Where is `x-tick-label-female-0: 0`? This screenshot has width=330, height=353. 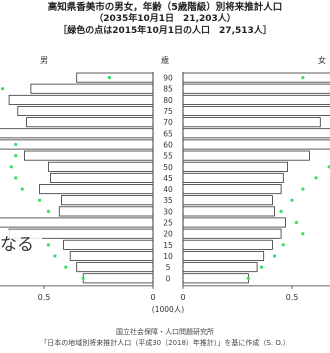 x-tick-label-female-0: 0 is located at coordinates (182, 297).